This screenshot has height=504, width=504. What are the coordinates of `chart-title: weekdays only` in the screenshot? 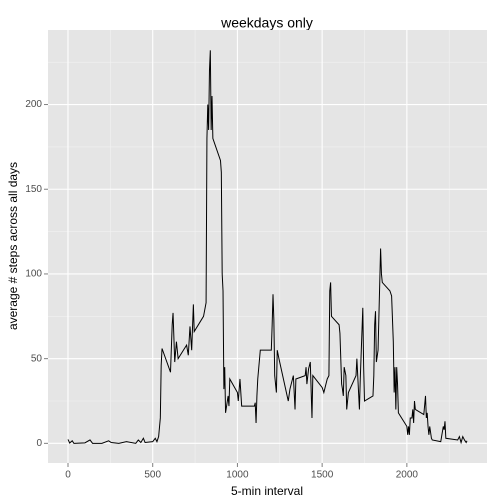 It's located at (266, 23).